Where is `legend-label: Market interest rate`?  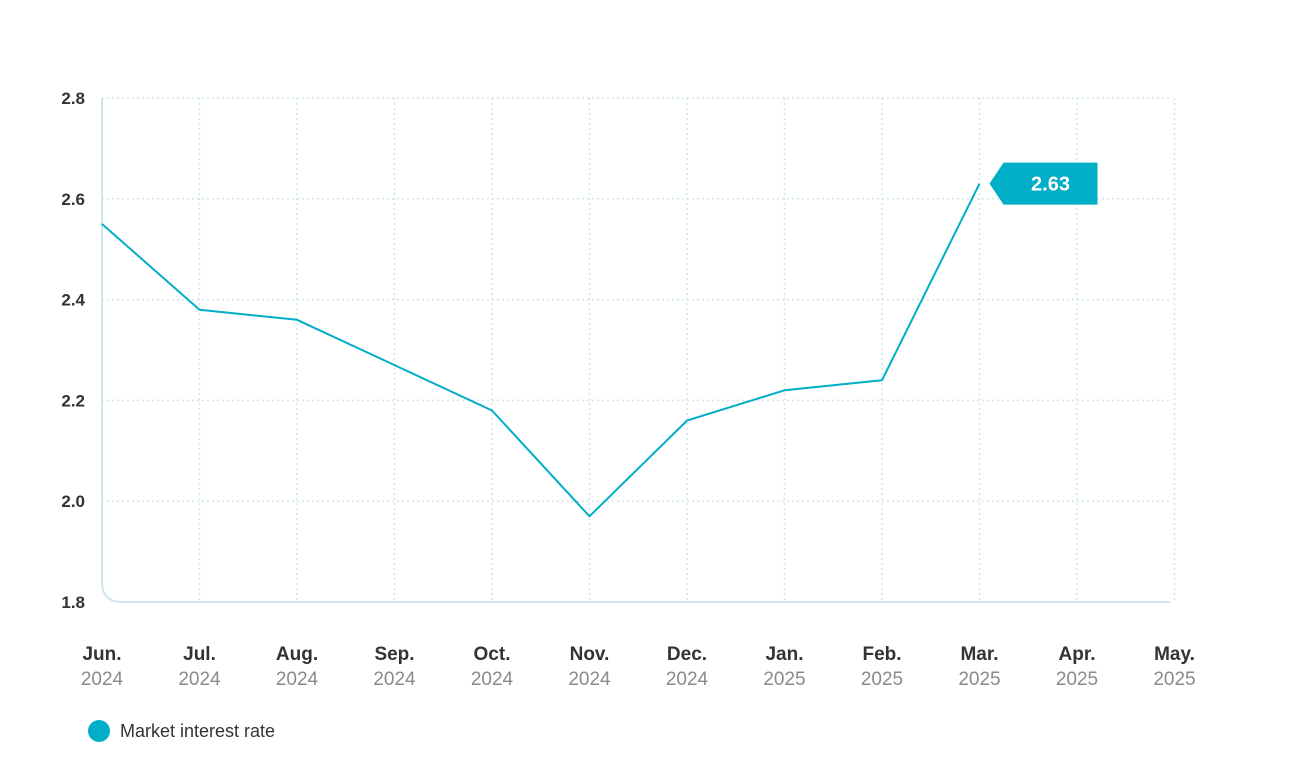 legend-label: Market interest rate is located at coordinates (198, 730).